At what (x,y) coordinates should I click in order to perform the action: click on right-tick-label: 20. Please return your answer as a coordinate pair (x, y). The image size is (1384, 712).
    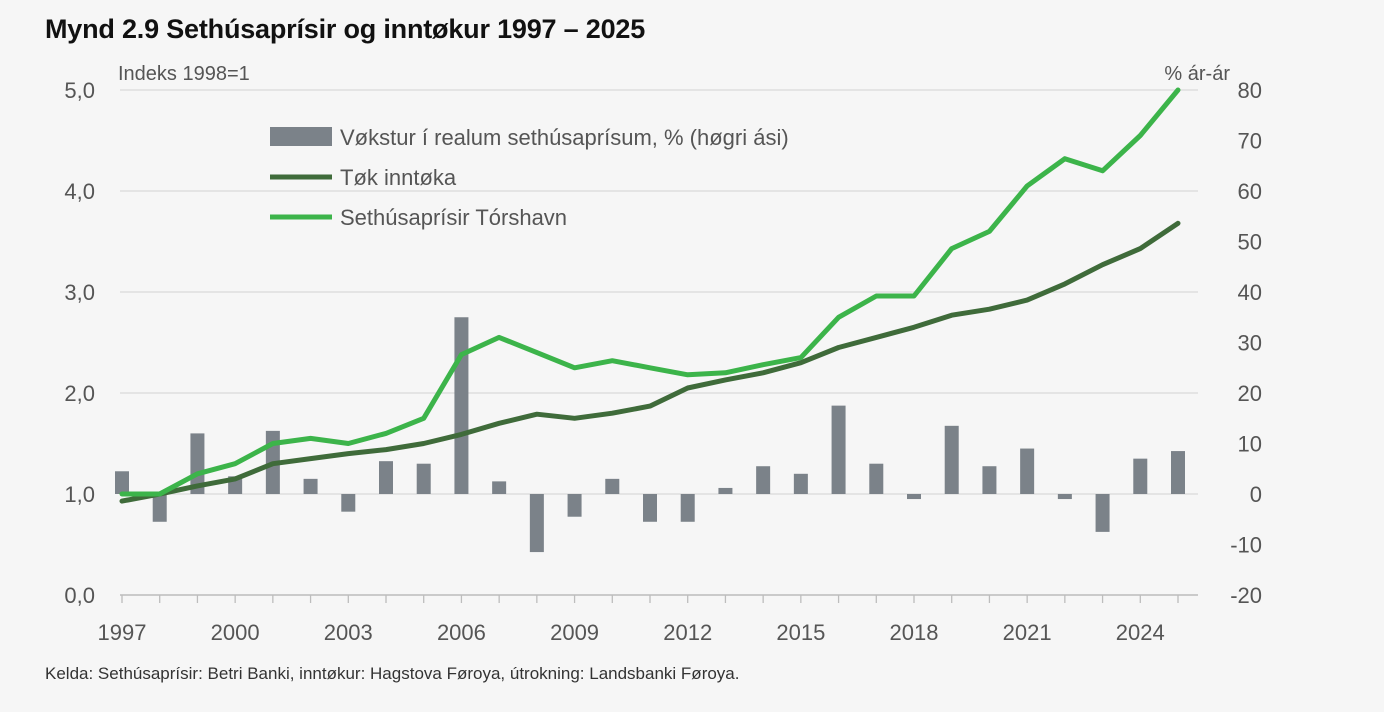
    Looking at the image, I should click on (1250, 393).